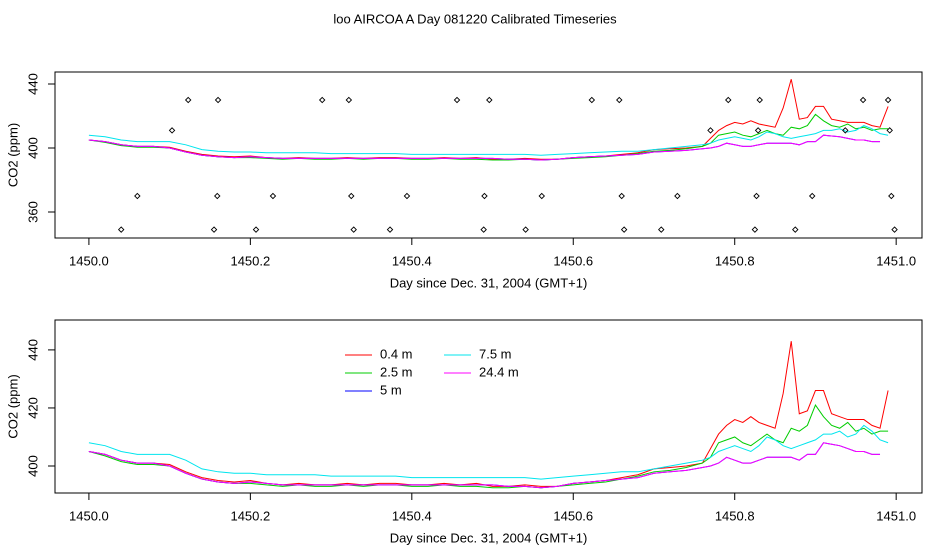 This screenshot has width=950, height=550. Describe the element at coordinates (499, 371) in the screenshot. I see `legend-label: 24.4 m` at that location.